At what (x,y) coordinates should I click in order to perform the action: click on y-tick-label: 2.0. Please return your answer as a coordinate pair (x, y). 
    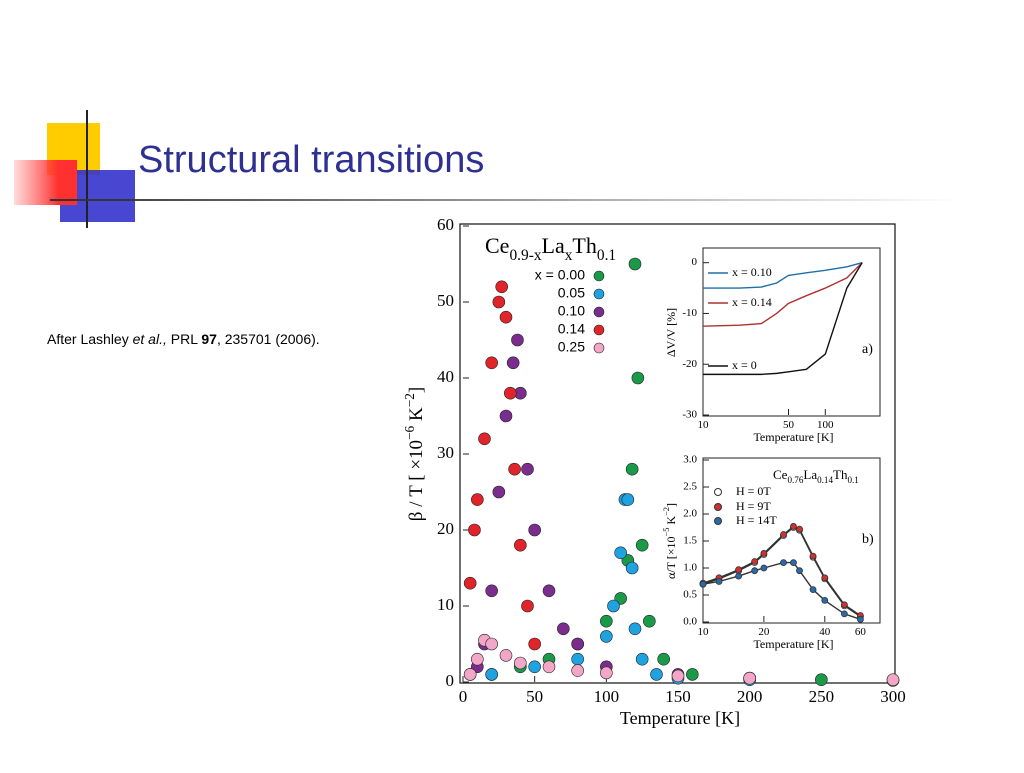
    Looking at the image, I should click on (690, 514).